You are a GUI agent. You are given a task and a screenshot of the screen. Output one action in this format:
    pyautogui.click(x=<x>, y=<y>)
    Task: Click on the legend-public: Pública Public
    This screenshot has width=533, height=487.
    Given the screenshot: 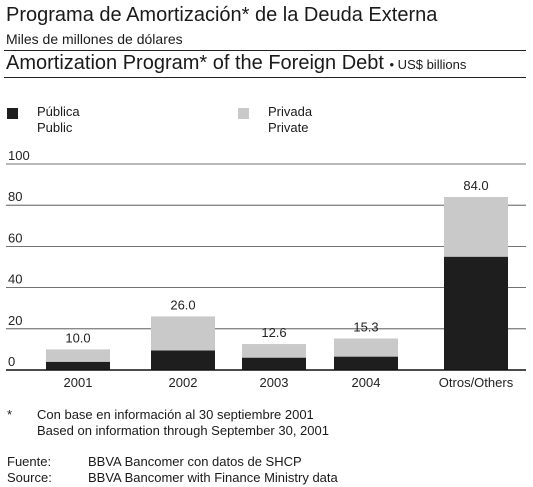 What is the action you would take?
    pyautogui.click(x=58, y=120)
    